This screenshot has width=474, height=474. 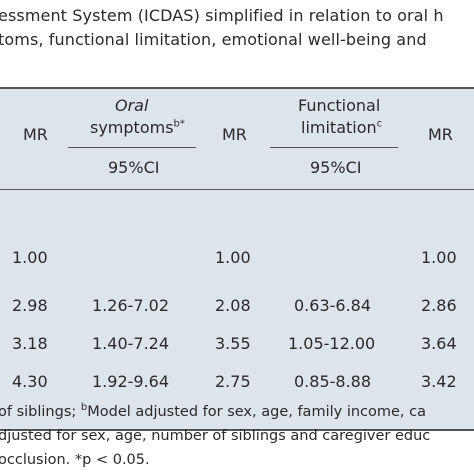 I want to click on header-bottom-rule, so click(x=237, y=189).